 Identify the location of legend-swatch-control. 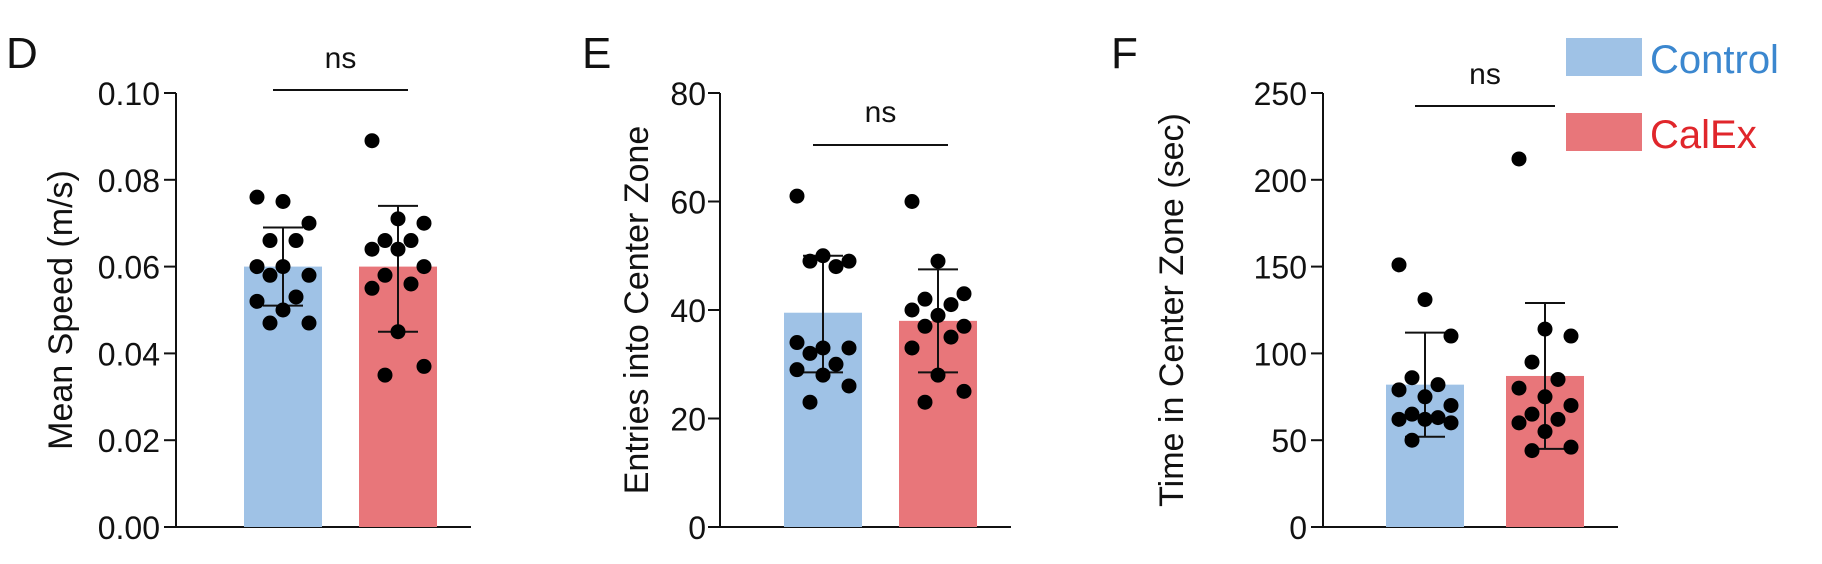
(1604, 57).